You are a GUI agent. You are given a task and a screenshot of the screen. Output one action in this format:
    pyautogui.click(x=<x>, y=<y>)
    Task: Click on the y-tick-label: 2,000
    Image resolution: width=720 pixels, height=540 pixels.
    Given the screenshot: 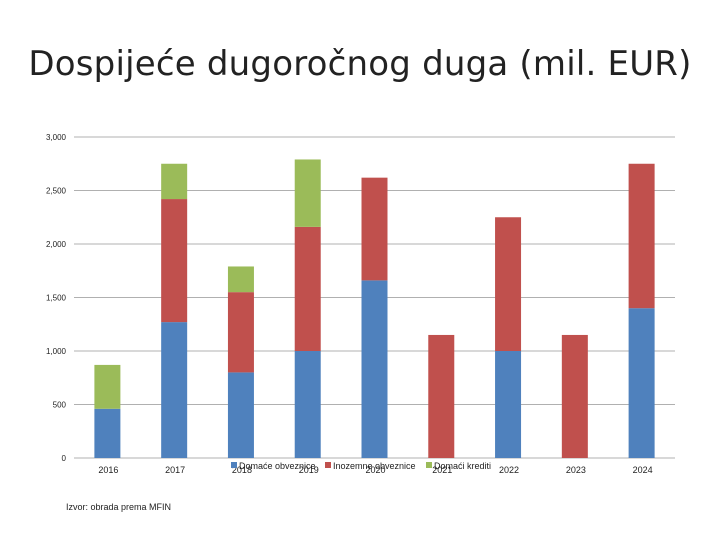 What is the action you would take?
    pyautogui.click(x=56, y=244)
    